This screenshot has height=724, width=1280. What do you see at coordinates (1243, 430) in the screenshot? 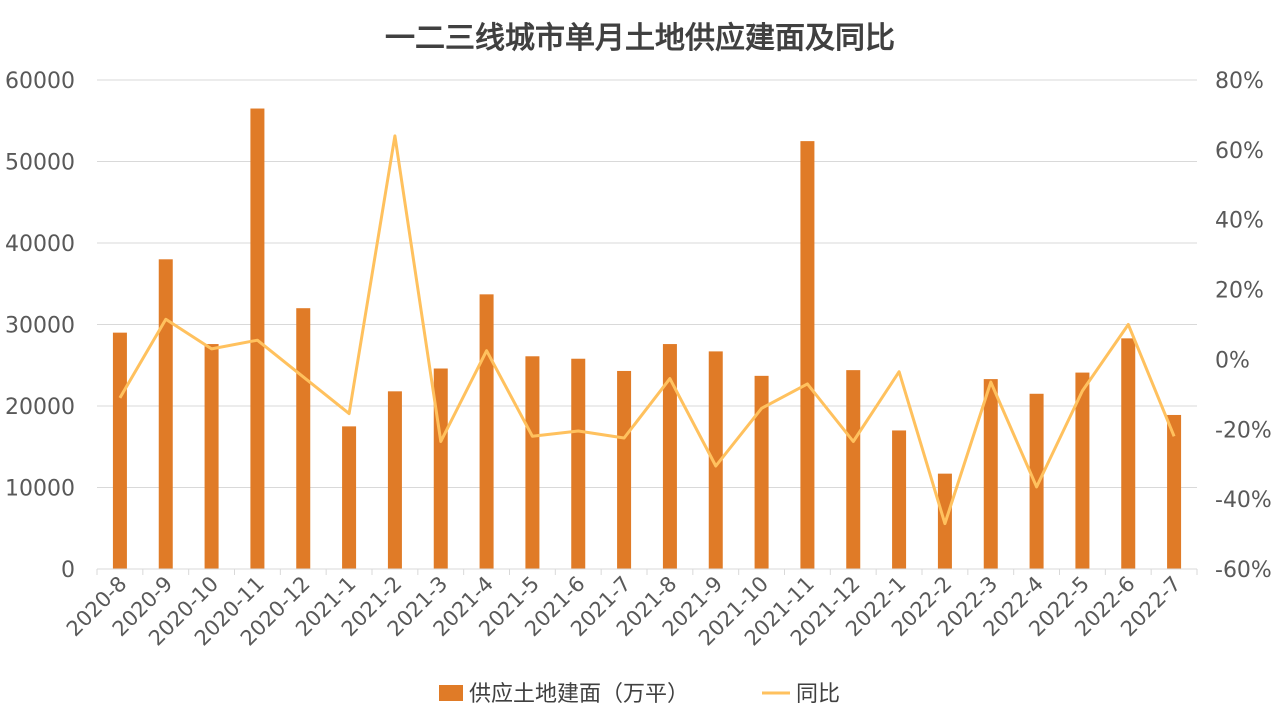
I see `right-tick-label: -20%` at bounding box center [1243, 430].